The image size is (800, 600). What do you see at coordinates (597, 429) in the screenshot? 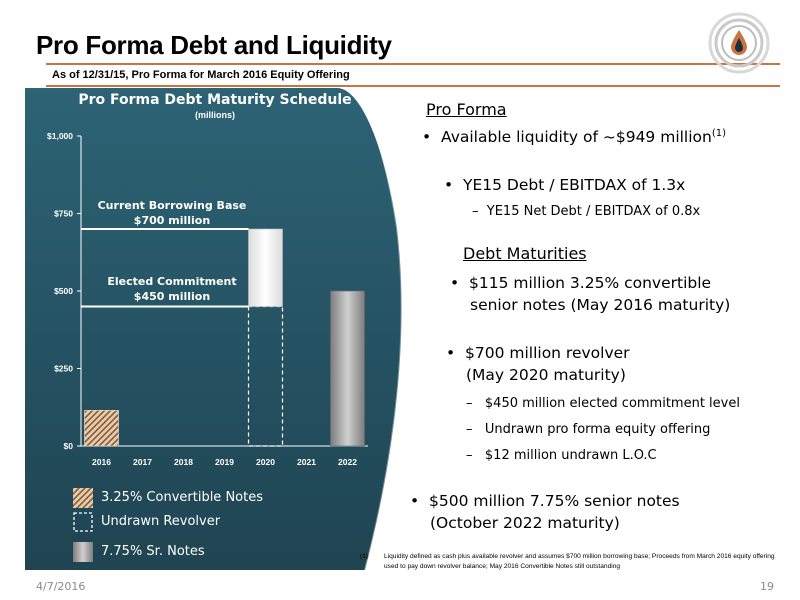
I see `undrawn-text: Undrawn pro forma equity offering` at bounding box center [597, 429].